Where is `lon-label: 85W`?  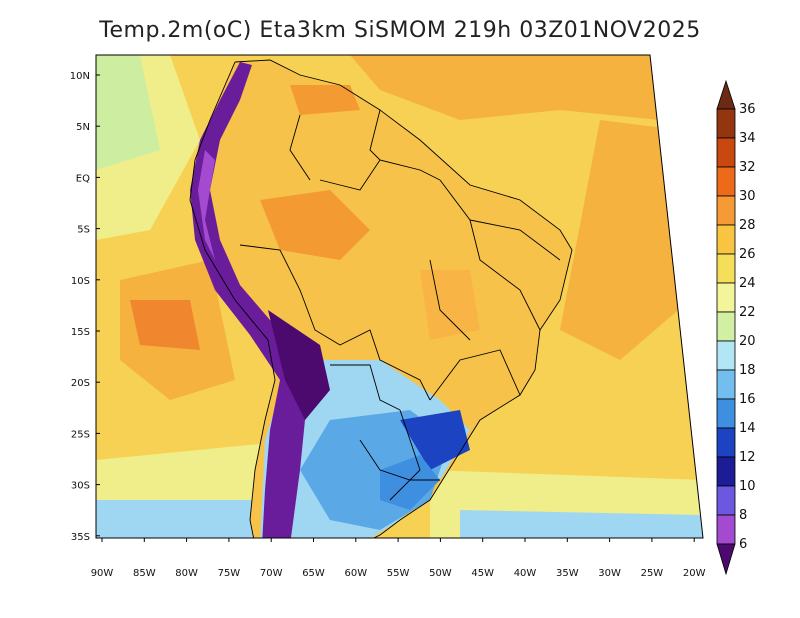
lon-label: 85W is located at coordinates (144, 573).